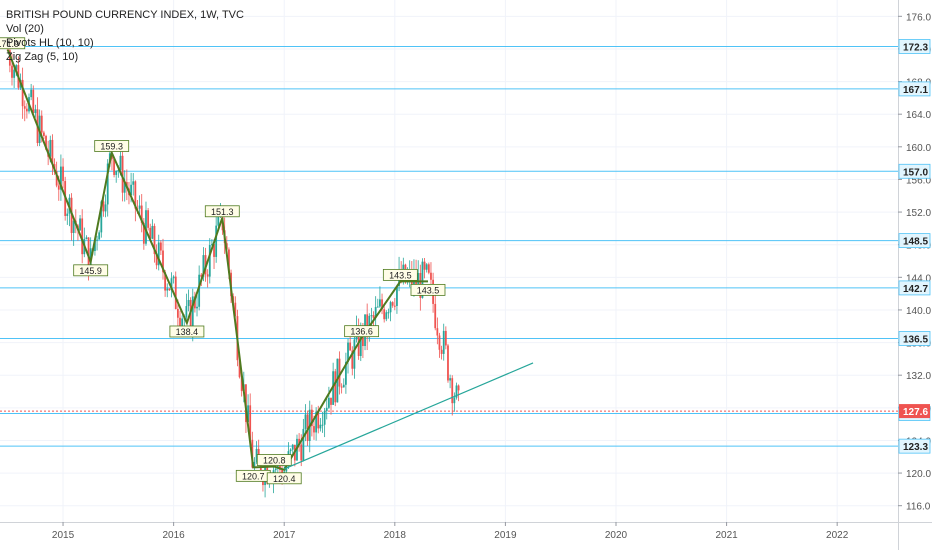 This screenshot has height=555, width=932. I want to click on pivot-label: 145.9, so click(90, 271).